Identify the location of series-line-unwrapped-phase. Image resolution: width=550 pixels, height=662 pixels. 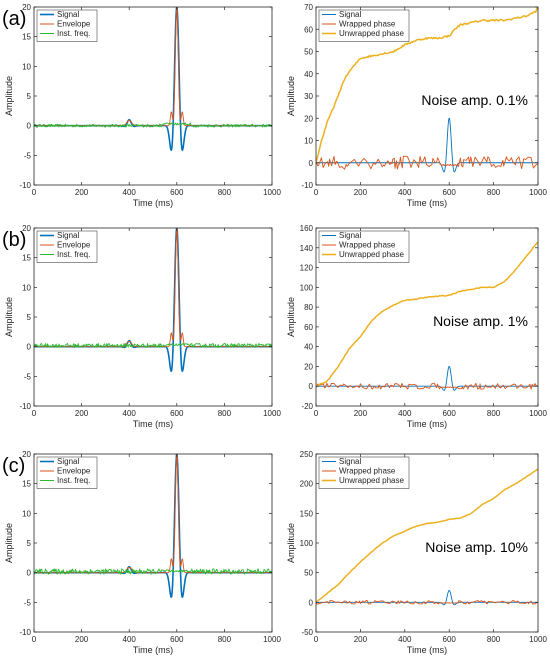
(427, 535).